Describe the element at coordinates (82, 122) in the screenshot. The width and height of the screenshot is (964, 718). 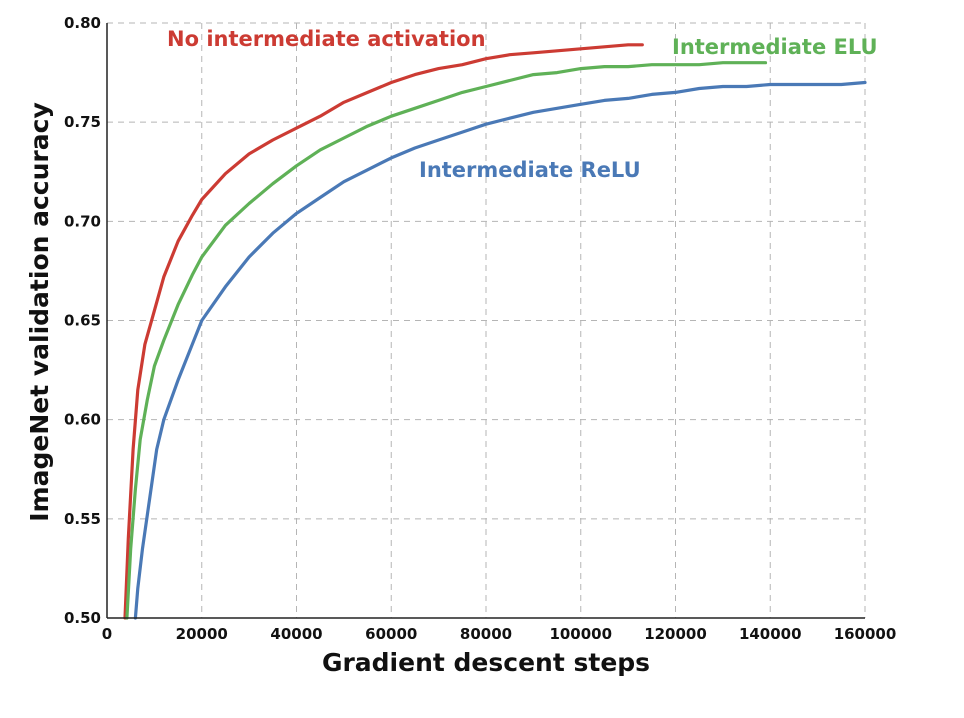
I see `y-tick-label: 0.75` at that location.